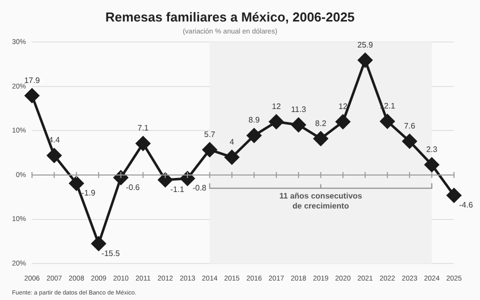 This screenshot has width=480, height=300. What do you see at coordinates (254, 120) in the screenshot?
I see `data-label: 8.9` at bounding box center [254, 120].